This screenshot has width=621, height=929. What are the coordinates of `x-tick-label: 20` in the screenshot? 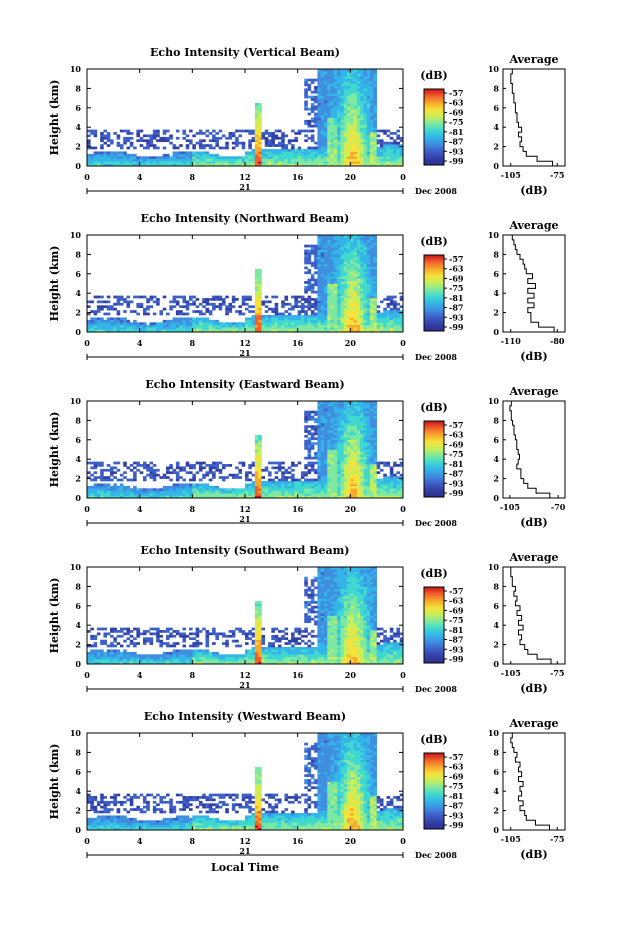 It's located at (351, 177).